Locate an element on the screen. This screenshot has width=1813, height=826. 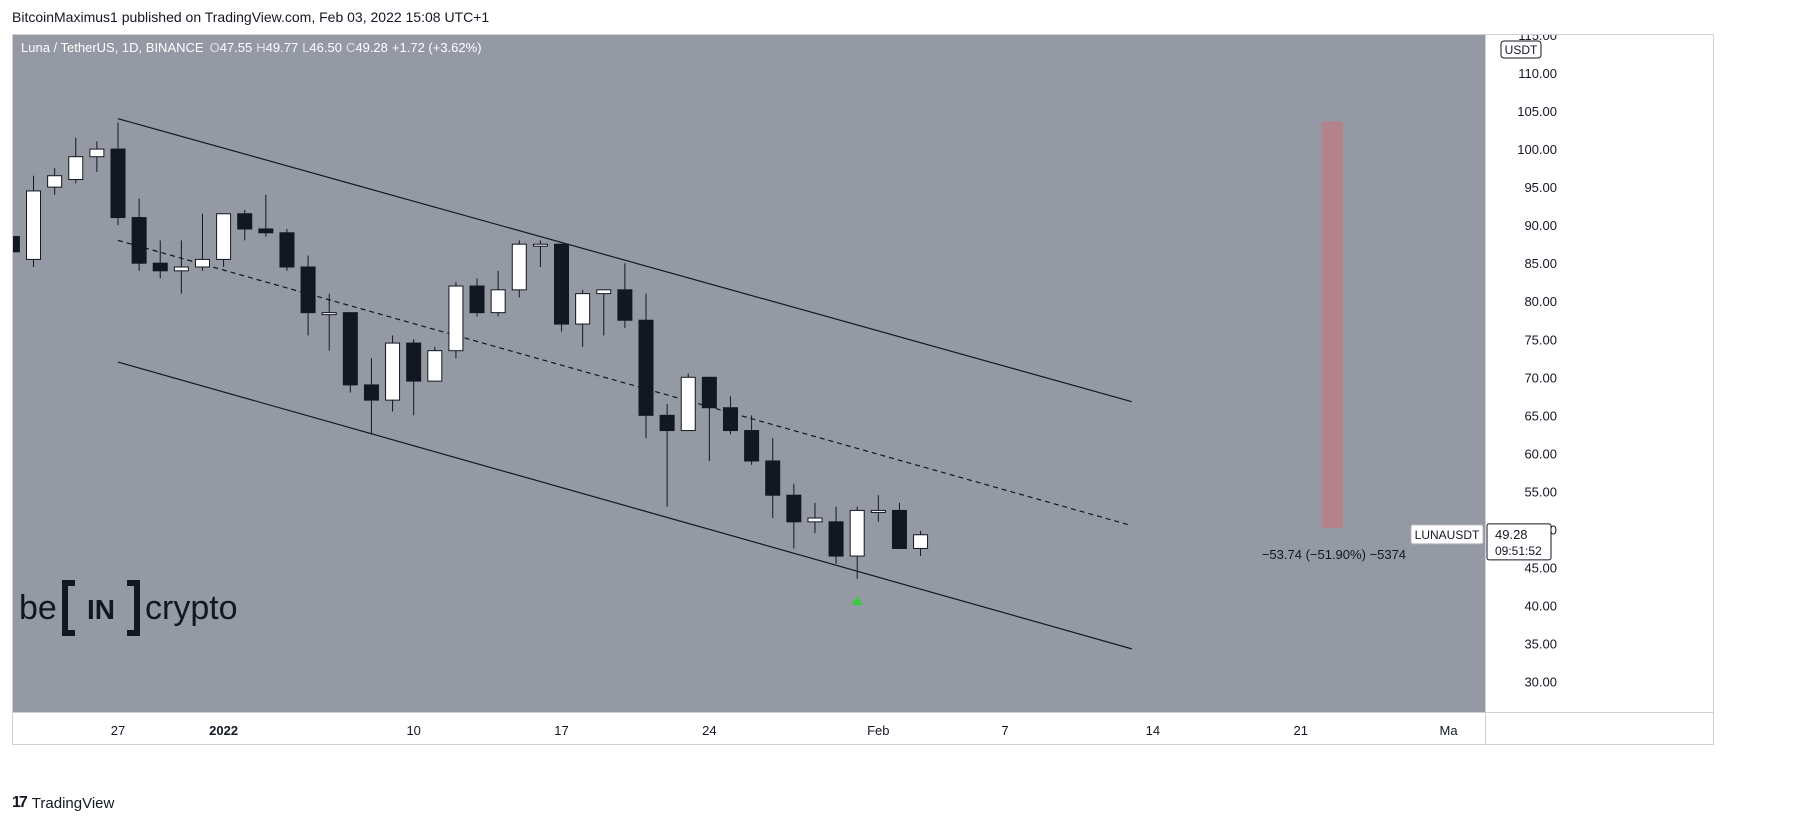
unit-badge is located at coordinates (1521, 49).